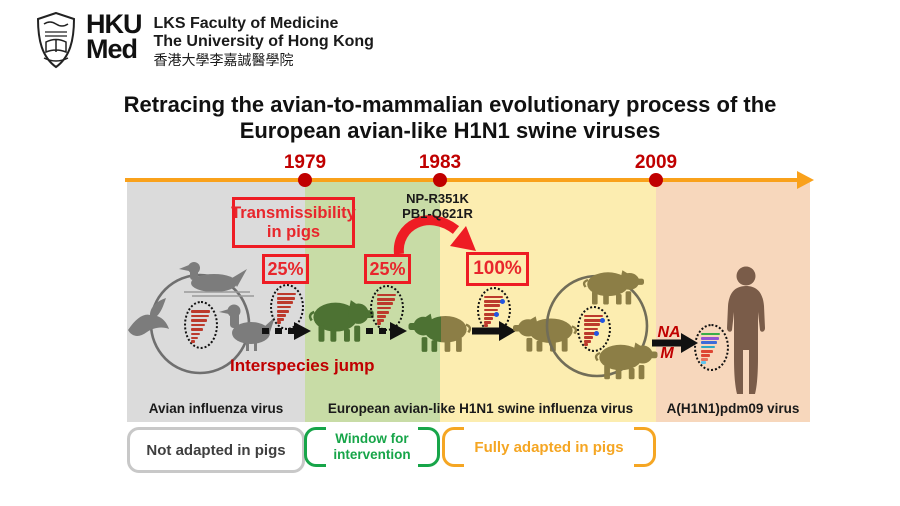 The image size is (900, 506). I want to click on transmissibility-line1: Transmissibility, so click(293, 212).